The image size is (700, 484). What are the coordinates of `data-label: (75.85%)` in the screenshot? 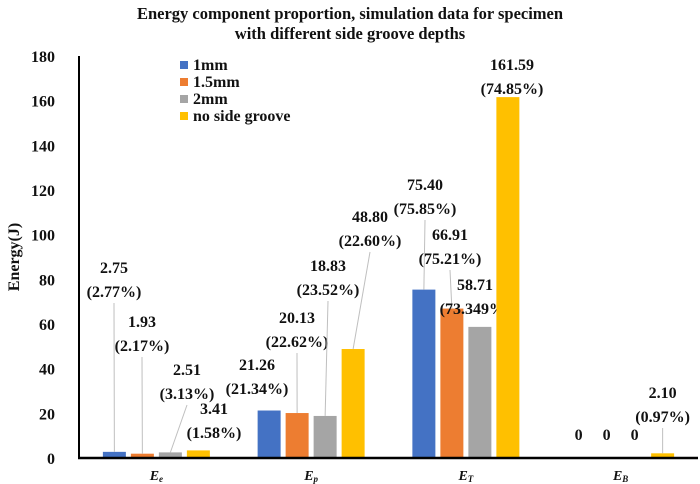 It's located at (425, 209).